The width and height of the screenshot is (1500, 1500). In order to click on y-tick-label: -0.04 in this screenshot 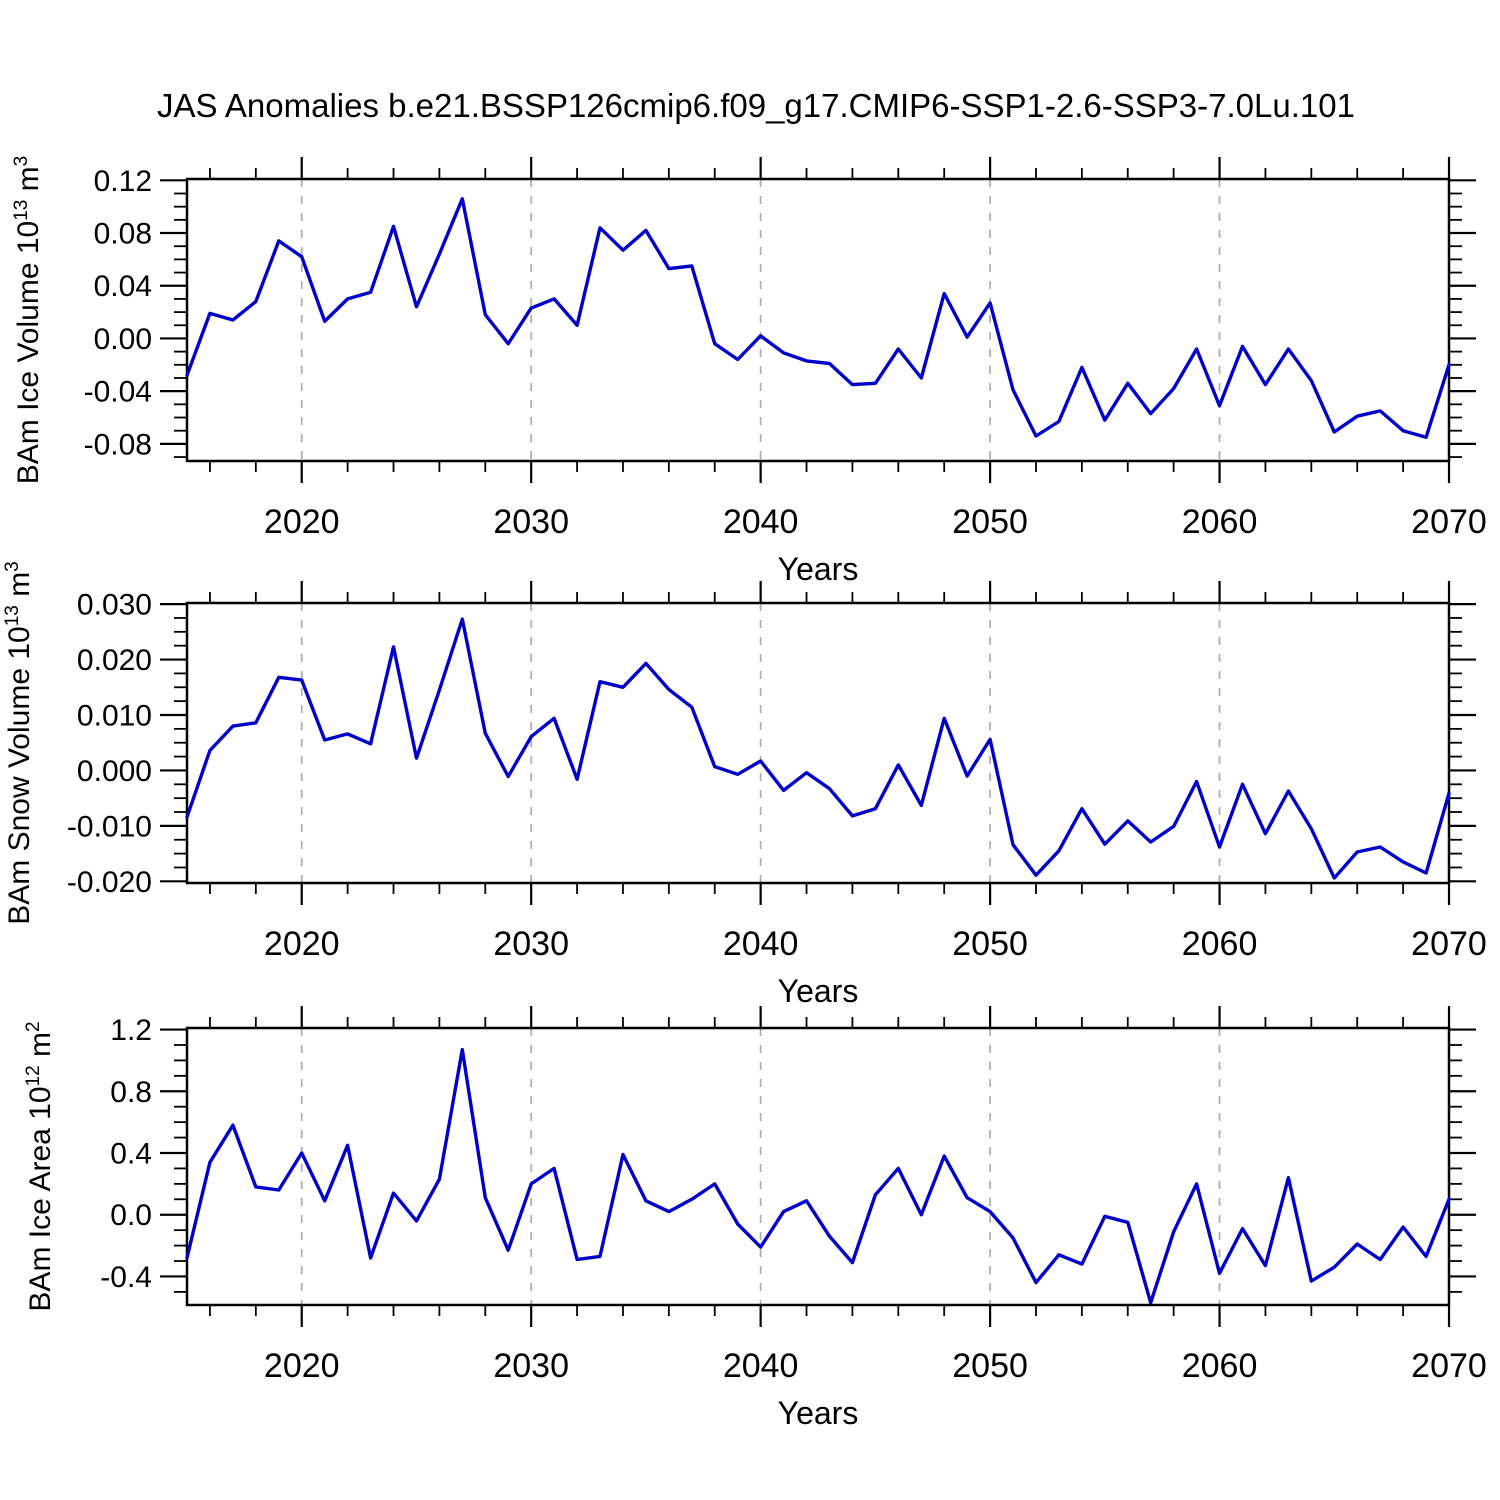, I will do `click(118, 392)`.